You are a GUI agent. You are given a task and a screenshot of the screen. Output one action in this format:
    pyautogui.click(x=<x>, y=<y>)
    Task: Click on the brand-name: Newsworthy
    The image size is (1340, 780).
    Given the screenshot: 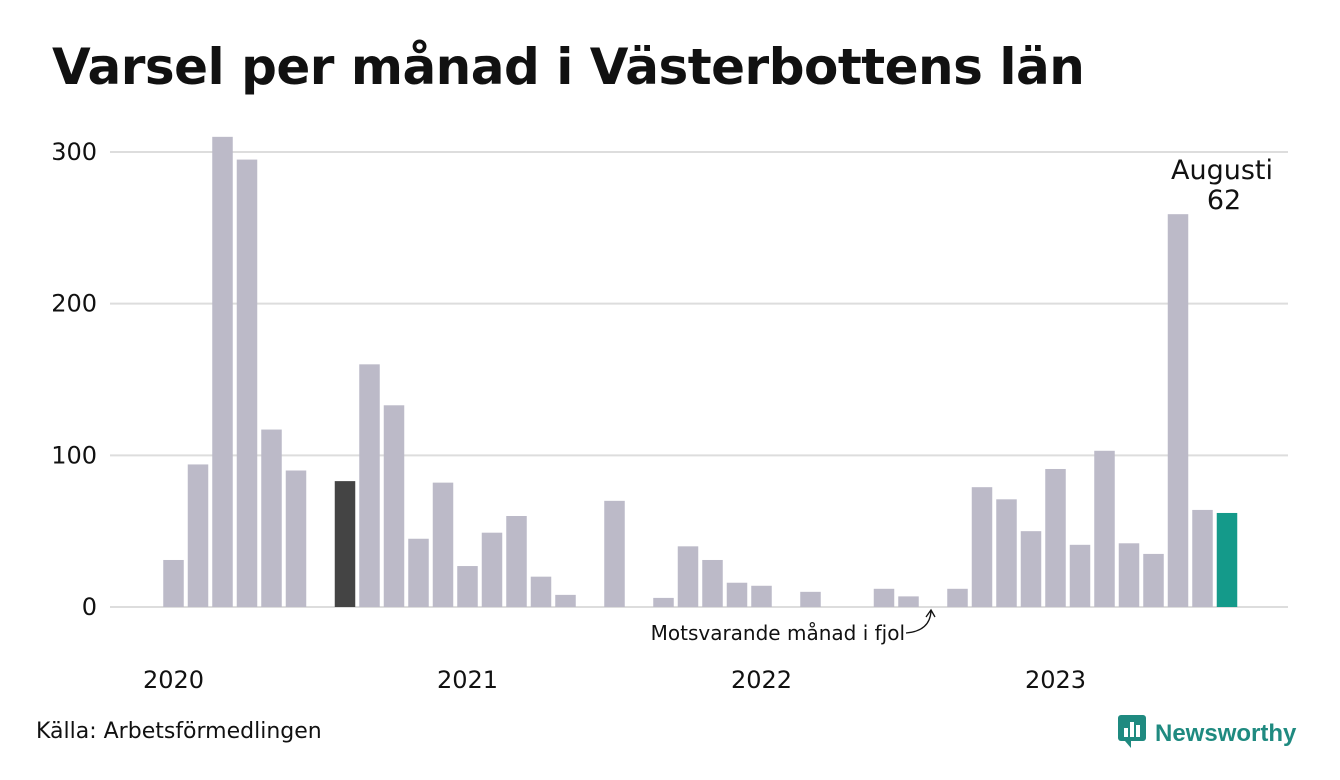 What is the action you would take?
    pyautogui.click(x=1226, y=733)
    